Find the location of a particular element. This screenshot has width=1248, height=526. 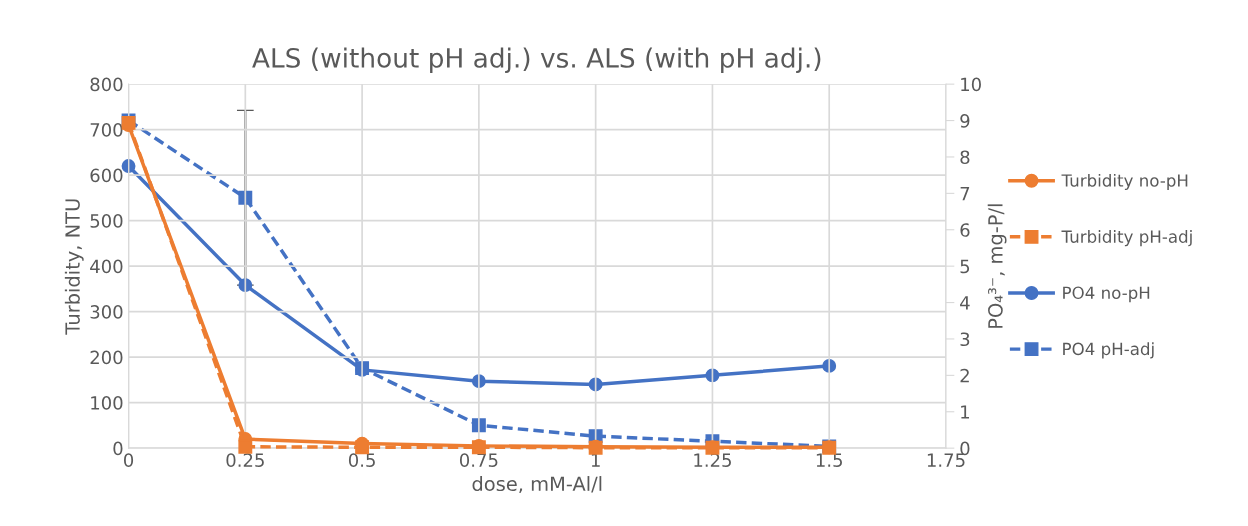

x-tick-label: 0 is located at coordinates (128, 460).